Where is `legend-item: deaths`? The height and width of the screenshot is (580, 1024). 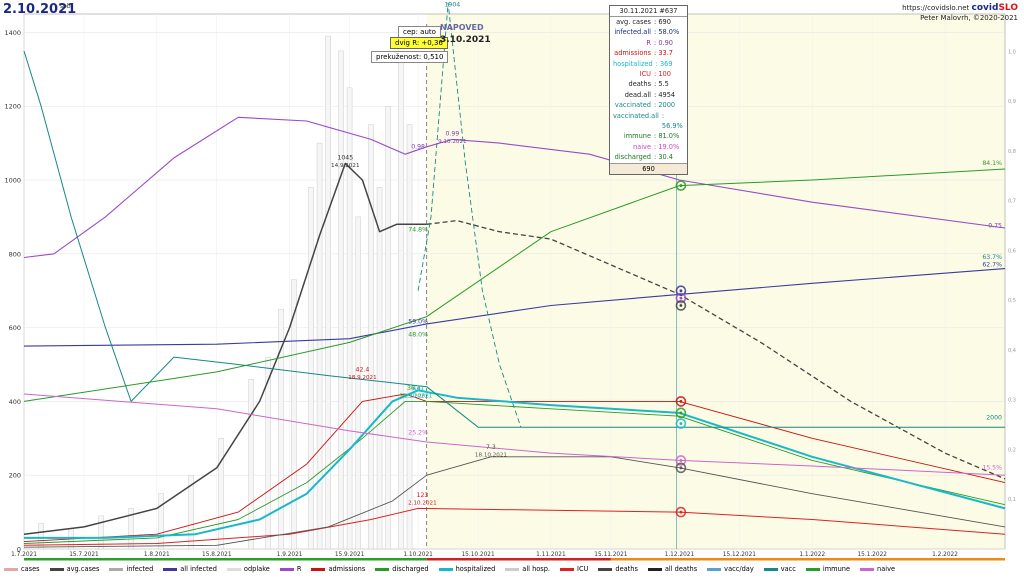
legend-item: deaths is located at coordinates (618, 569).